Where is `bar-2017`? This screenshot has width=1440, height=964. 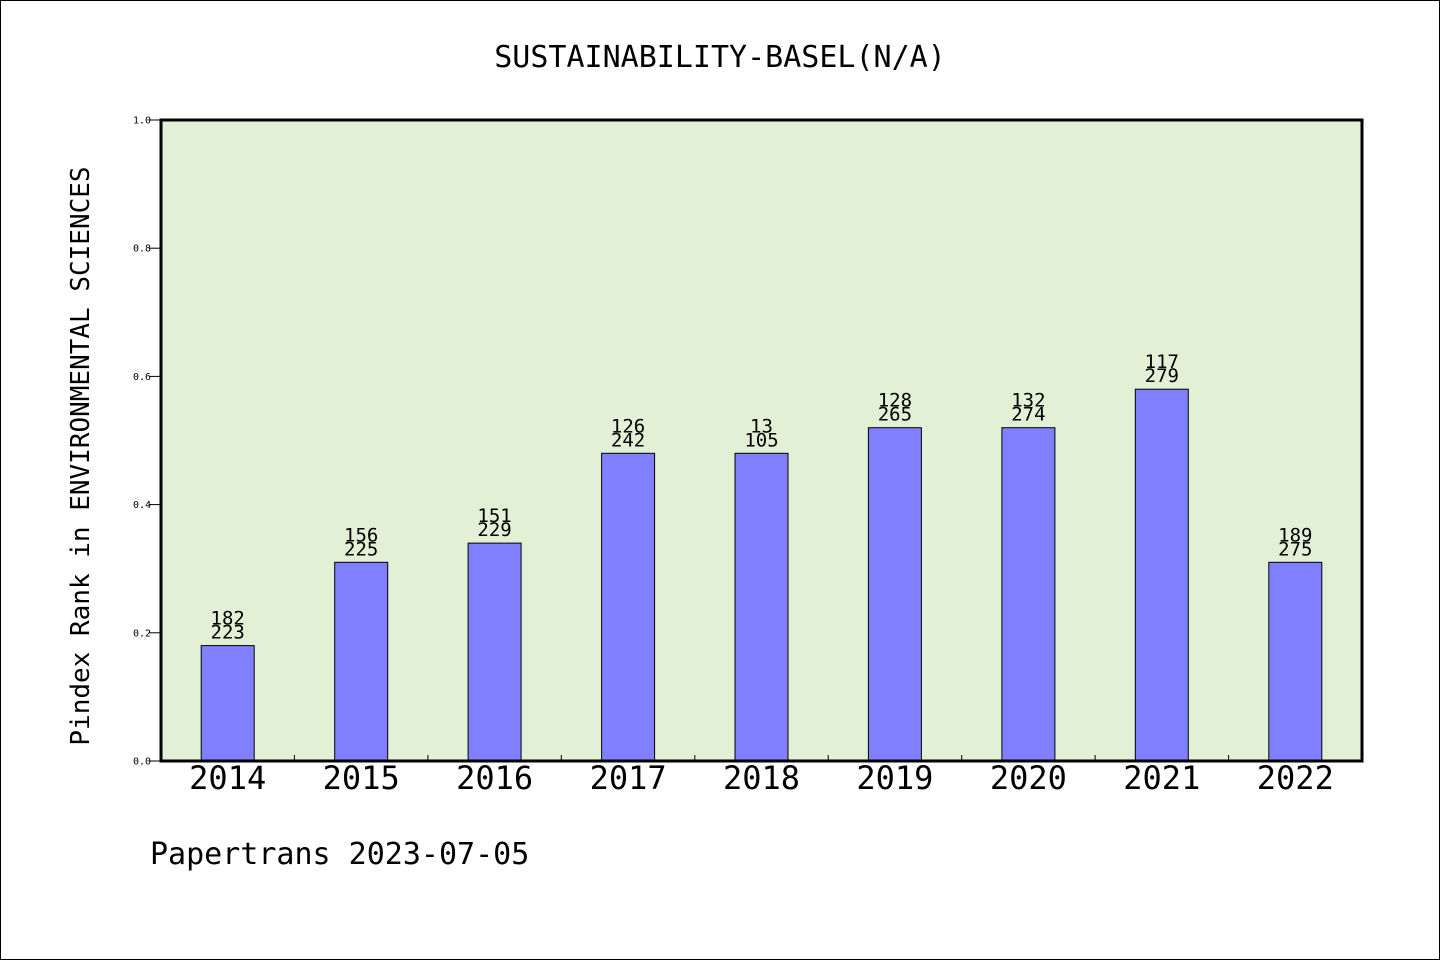
bar-2017 is located at coordinates (628, 607).